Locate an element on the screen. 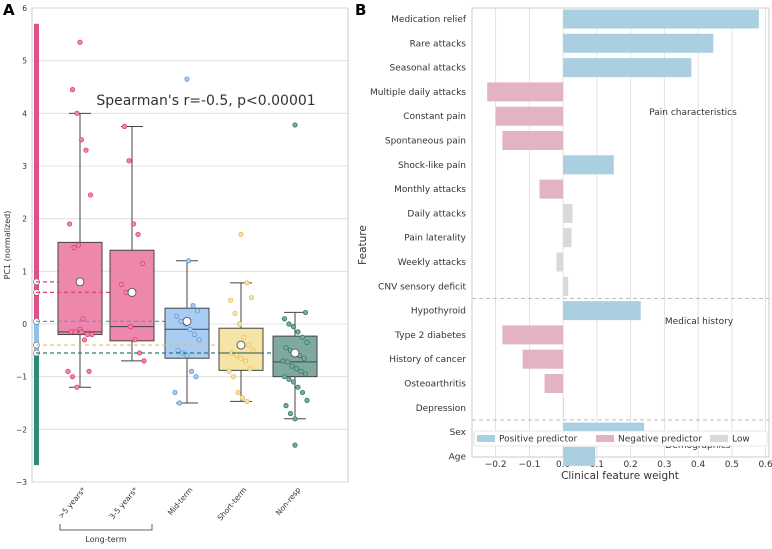  panel-b-ylabel: Feature is located at coordinates (363, 245).